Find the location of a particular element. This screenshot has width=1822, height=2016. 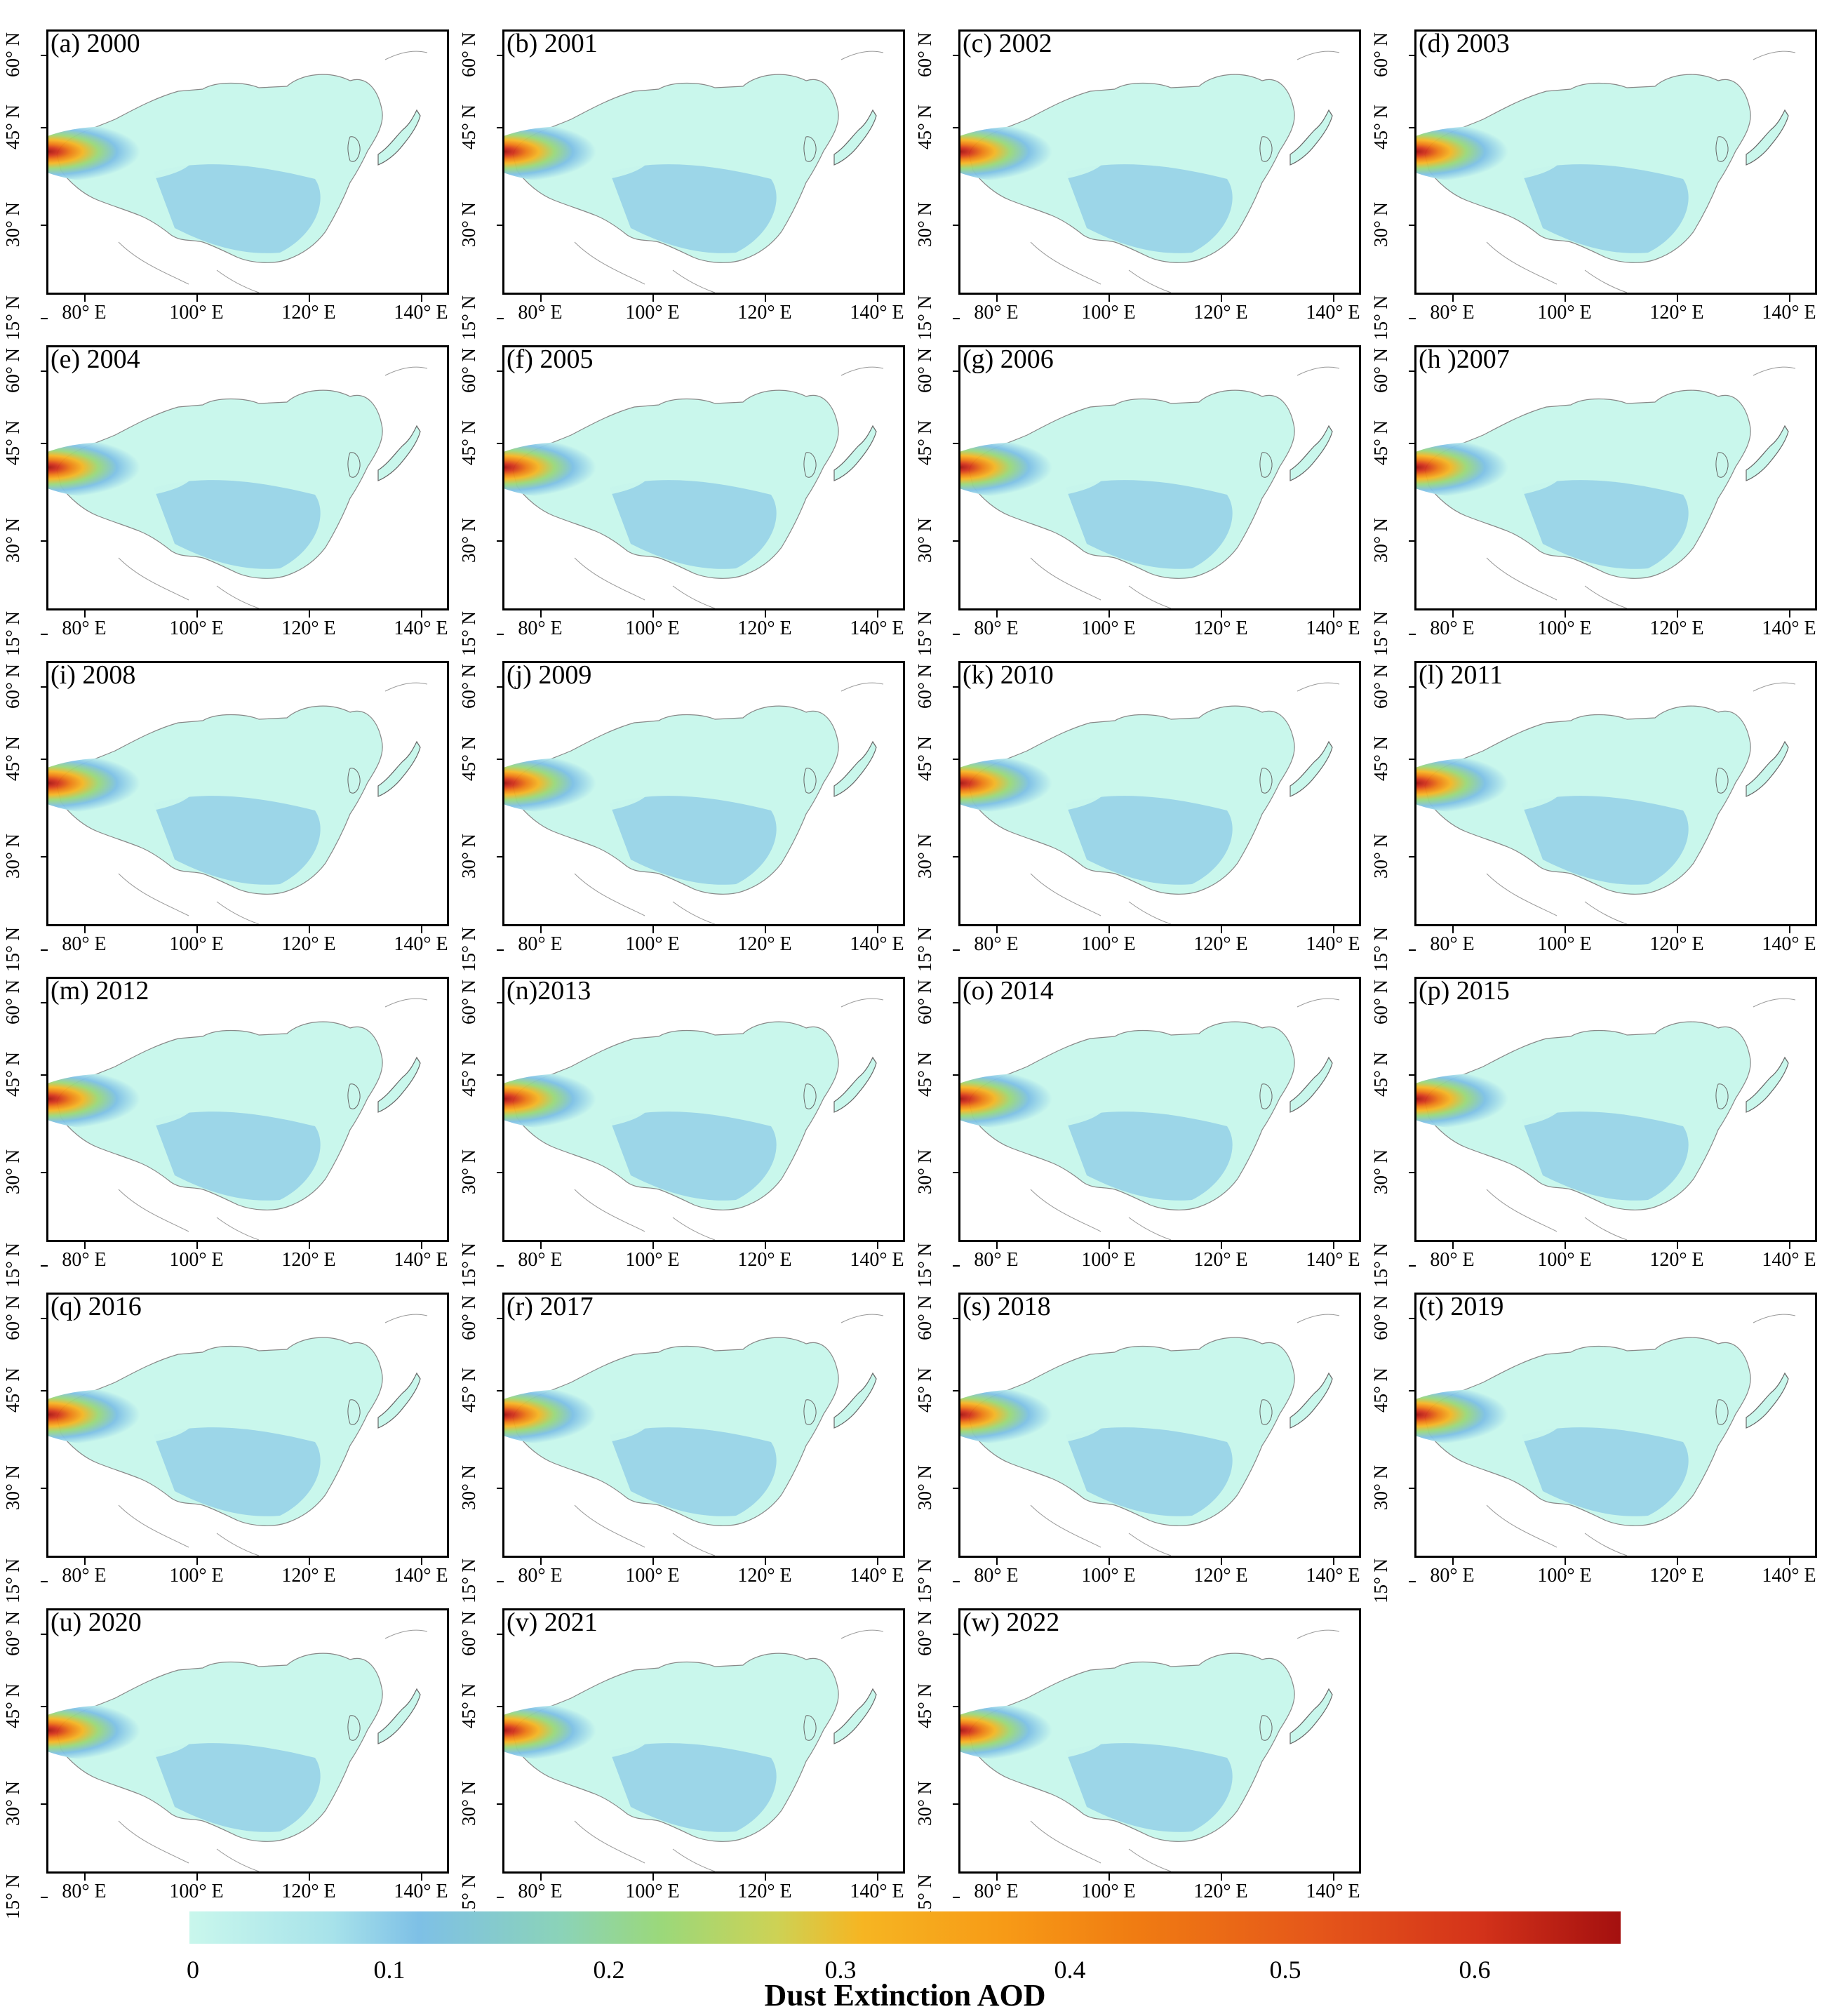

colorbar-title: Dust Extinction AOD is located at coordinates (905, 1995).